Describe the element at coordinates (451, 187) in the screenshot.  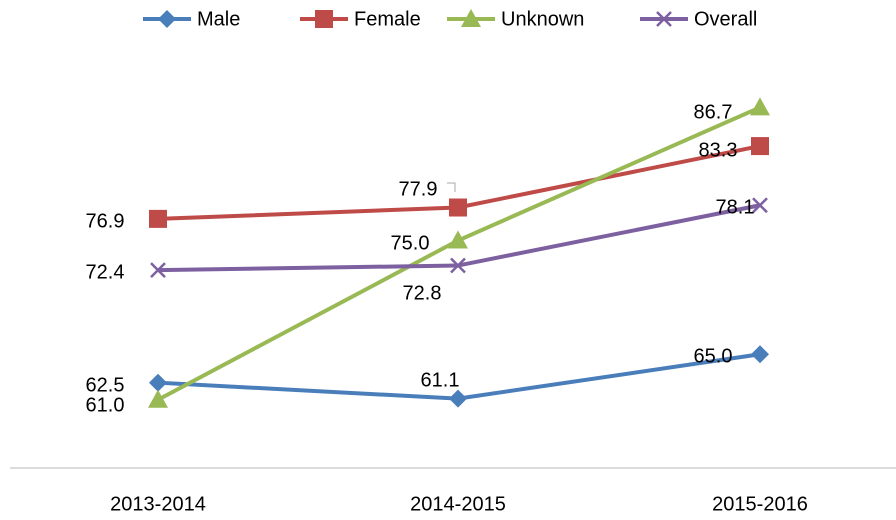
I see `leader-line` at that location.